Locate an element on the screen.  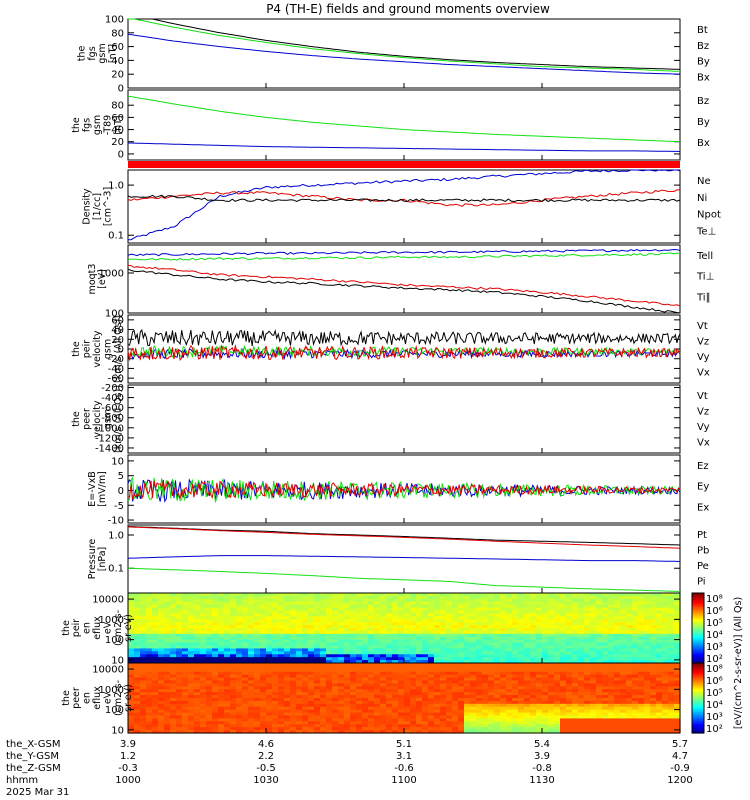
y-axis-label: sr-eV) is located at coordinates (128, 698).